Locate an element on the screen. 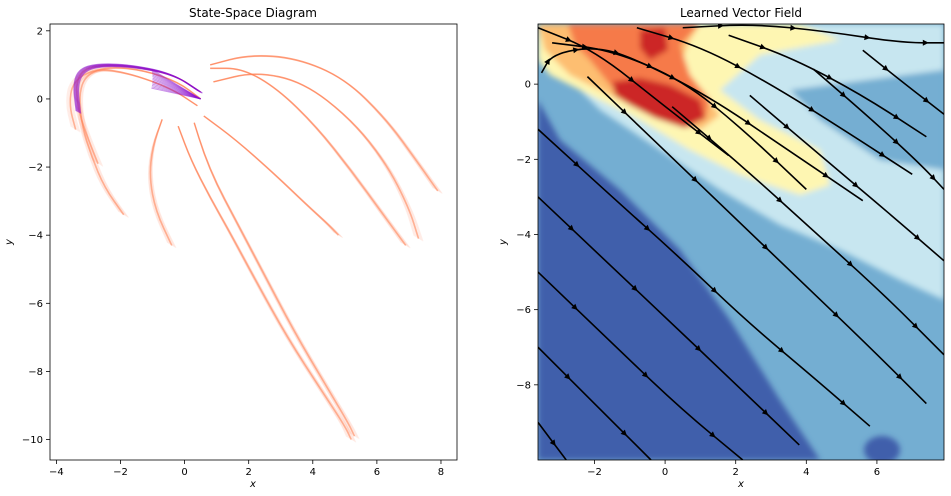 The height and width of the screenshot is (496, 951). left-y-tick-label: −8 is located at coordinates (35, 372).